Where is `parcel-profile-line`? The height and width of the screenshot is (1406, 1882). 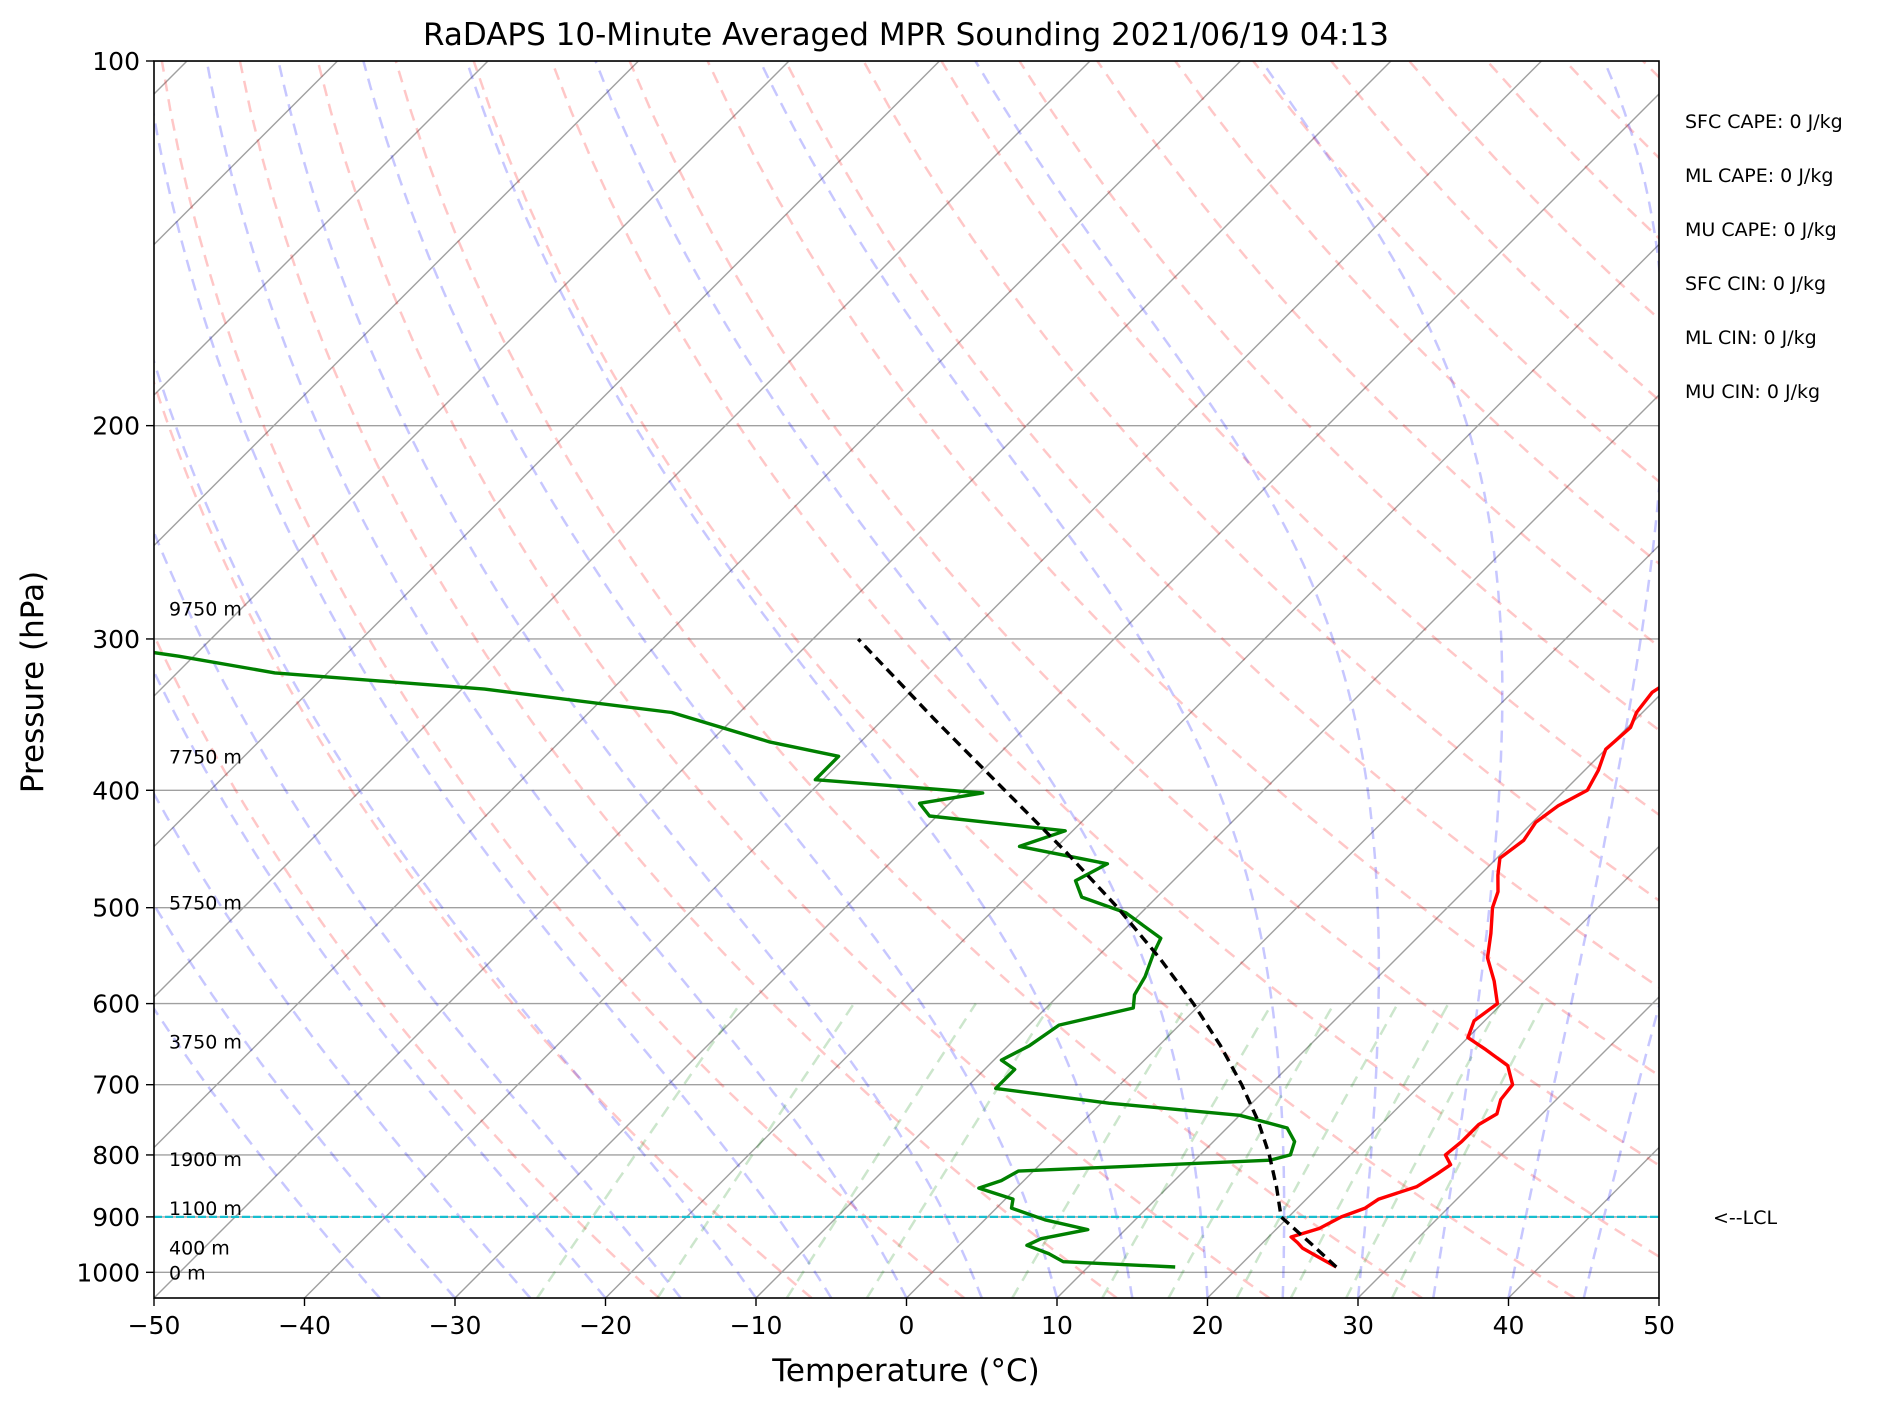
parcel-profile-line is located at coordinates (1097, 953).